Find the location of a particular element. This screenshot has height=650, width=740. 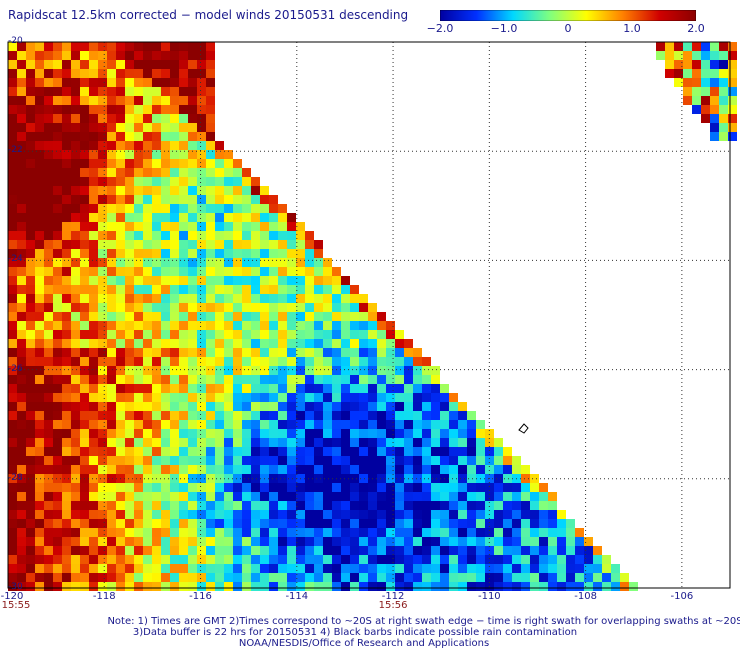

time-label: 15:56 is located at coordinates (393, 605).